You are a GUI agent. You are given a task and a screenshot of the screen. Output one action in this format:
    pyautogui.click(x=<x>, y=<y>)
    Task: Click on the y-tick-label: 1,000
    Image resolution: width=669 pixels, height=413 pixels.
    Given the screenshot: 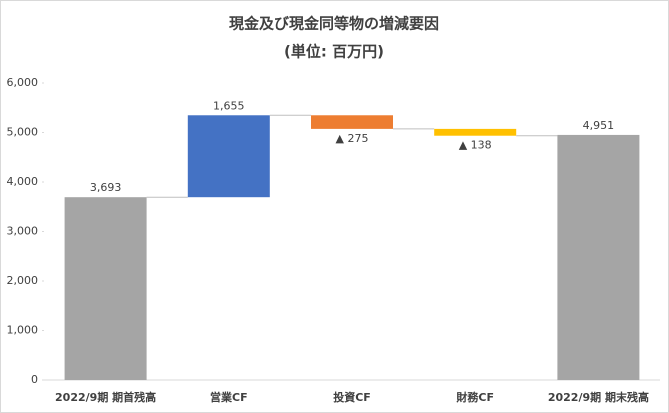 What is the action you would take?
    pyautogui.click(x=23, y=330)
    